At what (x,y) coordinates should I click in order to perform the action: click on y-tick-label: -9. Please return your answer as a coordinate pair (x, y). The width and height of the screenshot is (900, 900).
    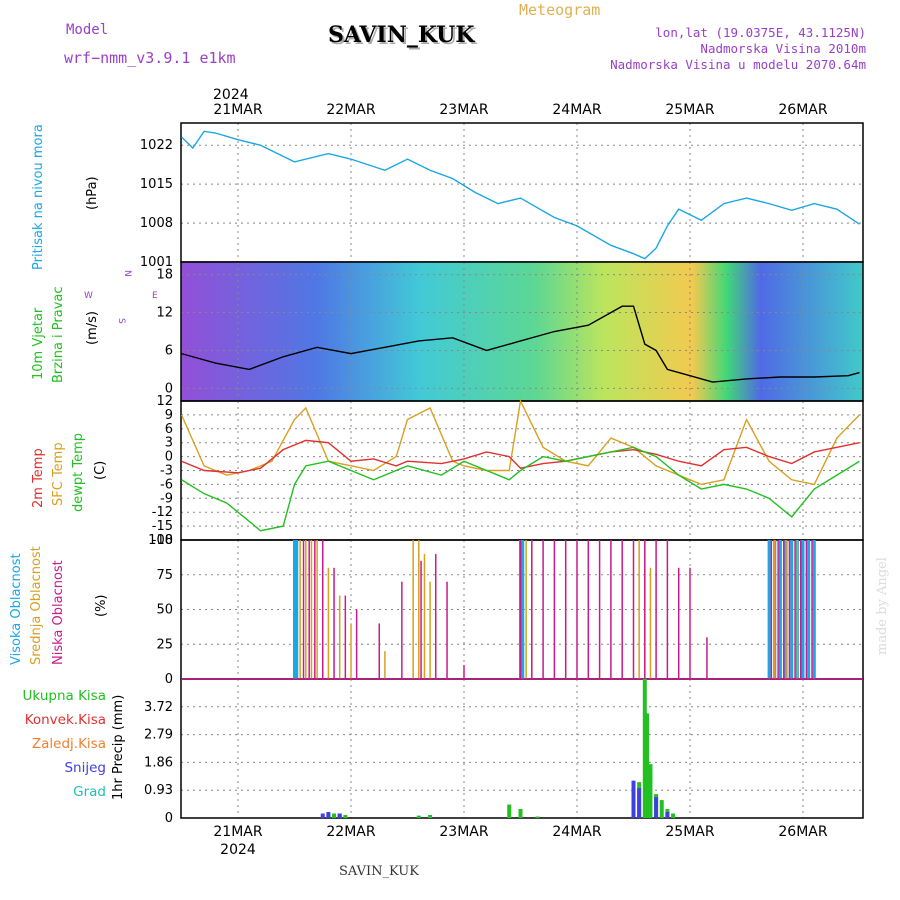
    Looking at the image, I should click on (166, 498).